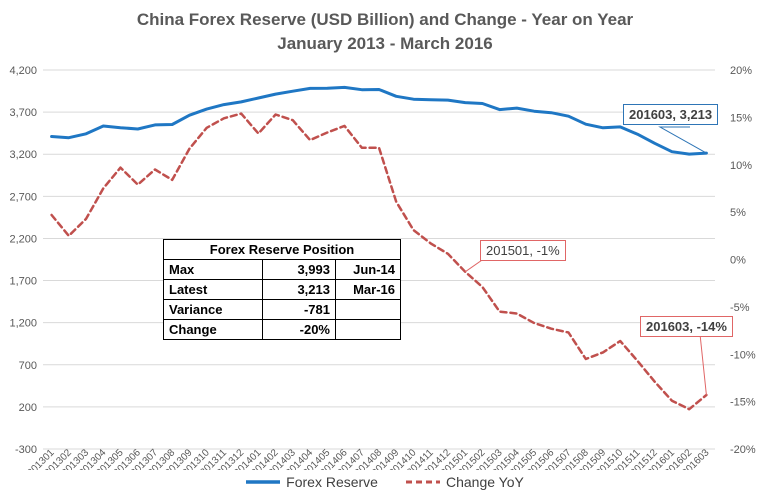  I want to click on y-right-tick-label: -5%, so click(740, 308).